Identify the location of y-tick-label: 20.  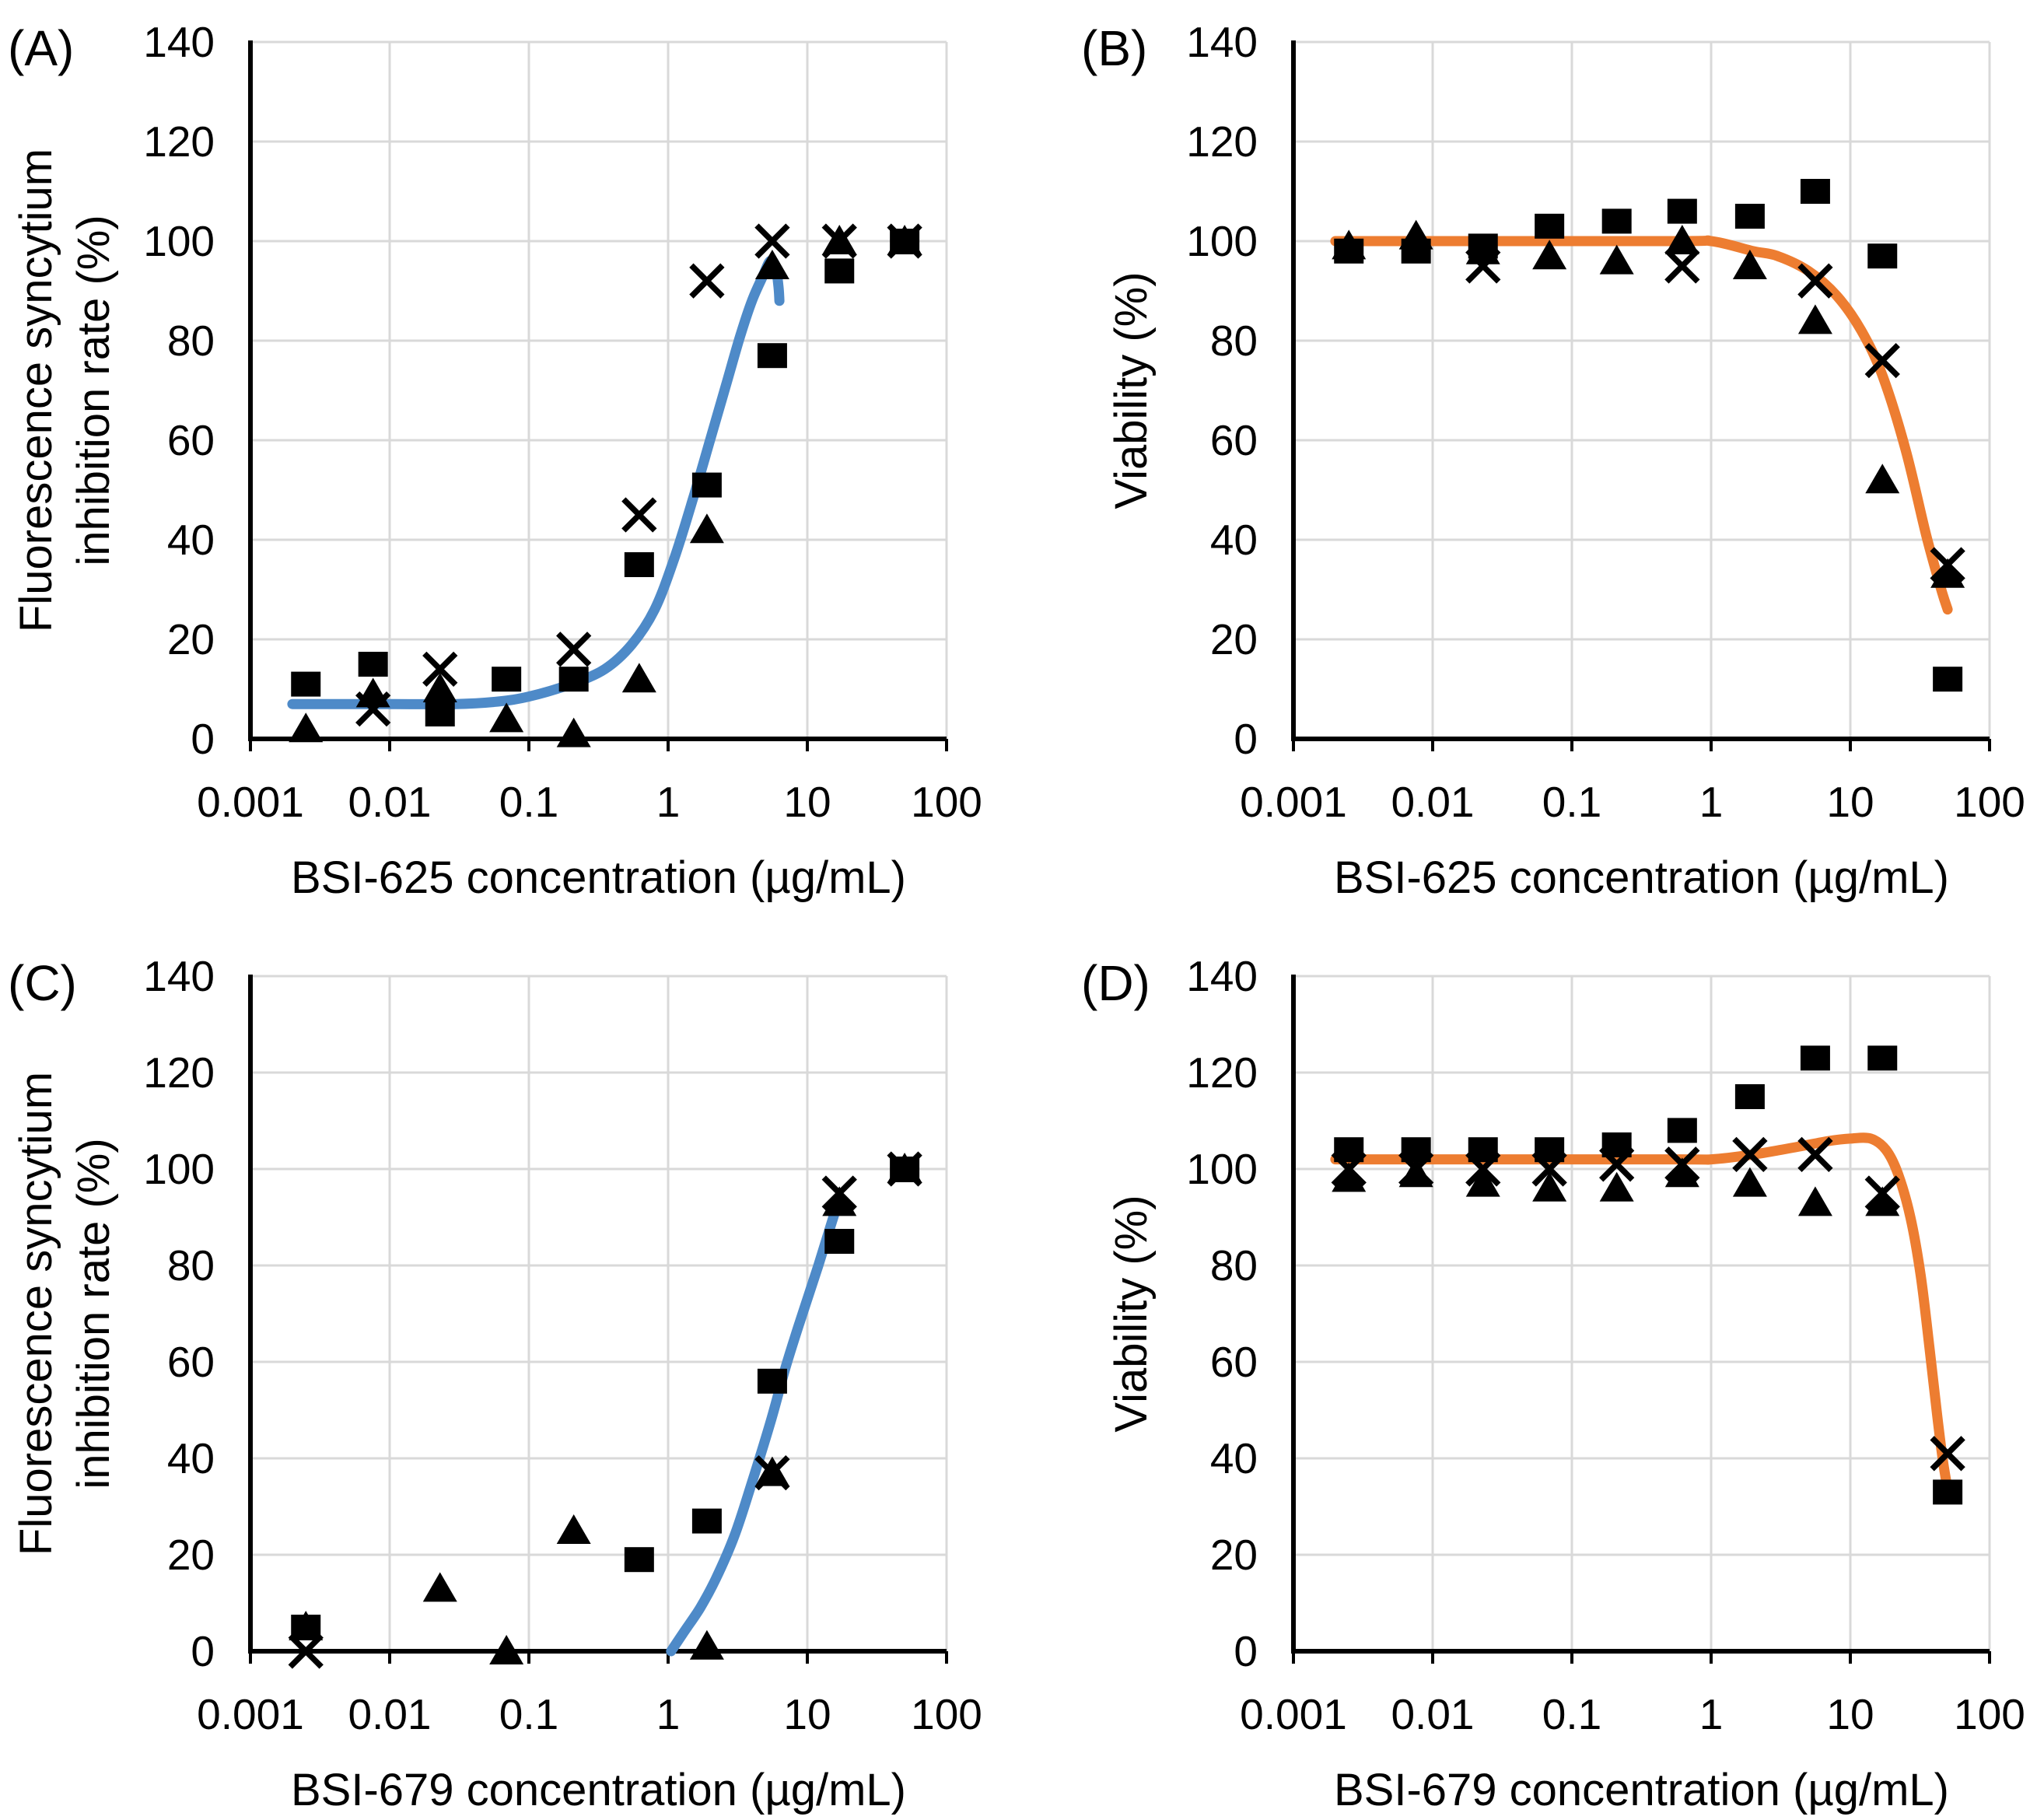
(1234, 1555).